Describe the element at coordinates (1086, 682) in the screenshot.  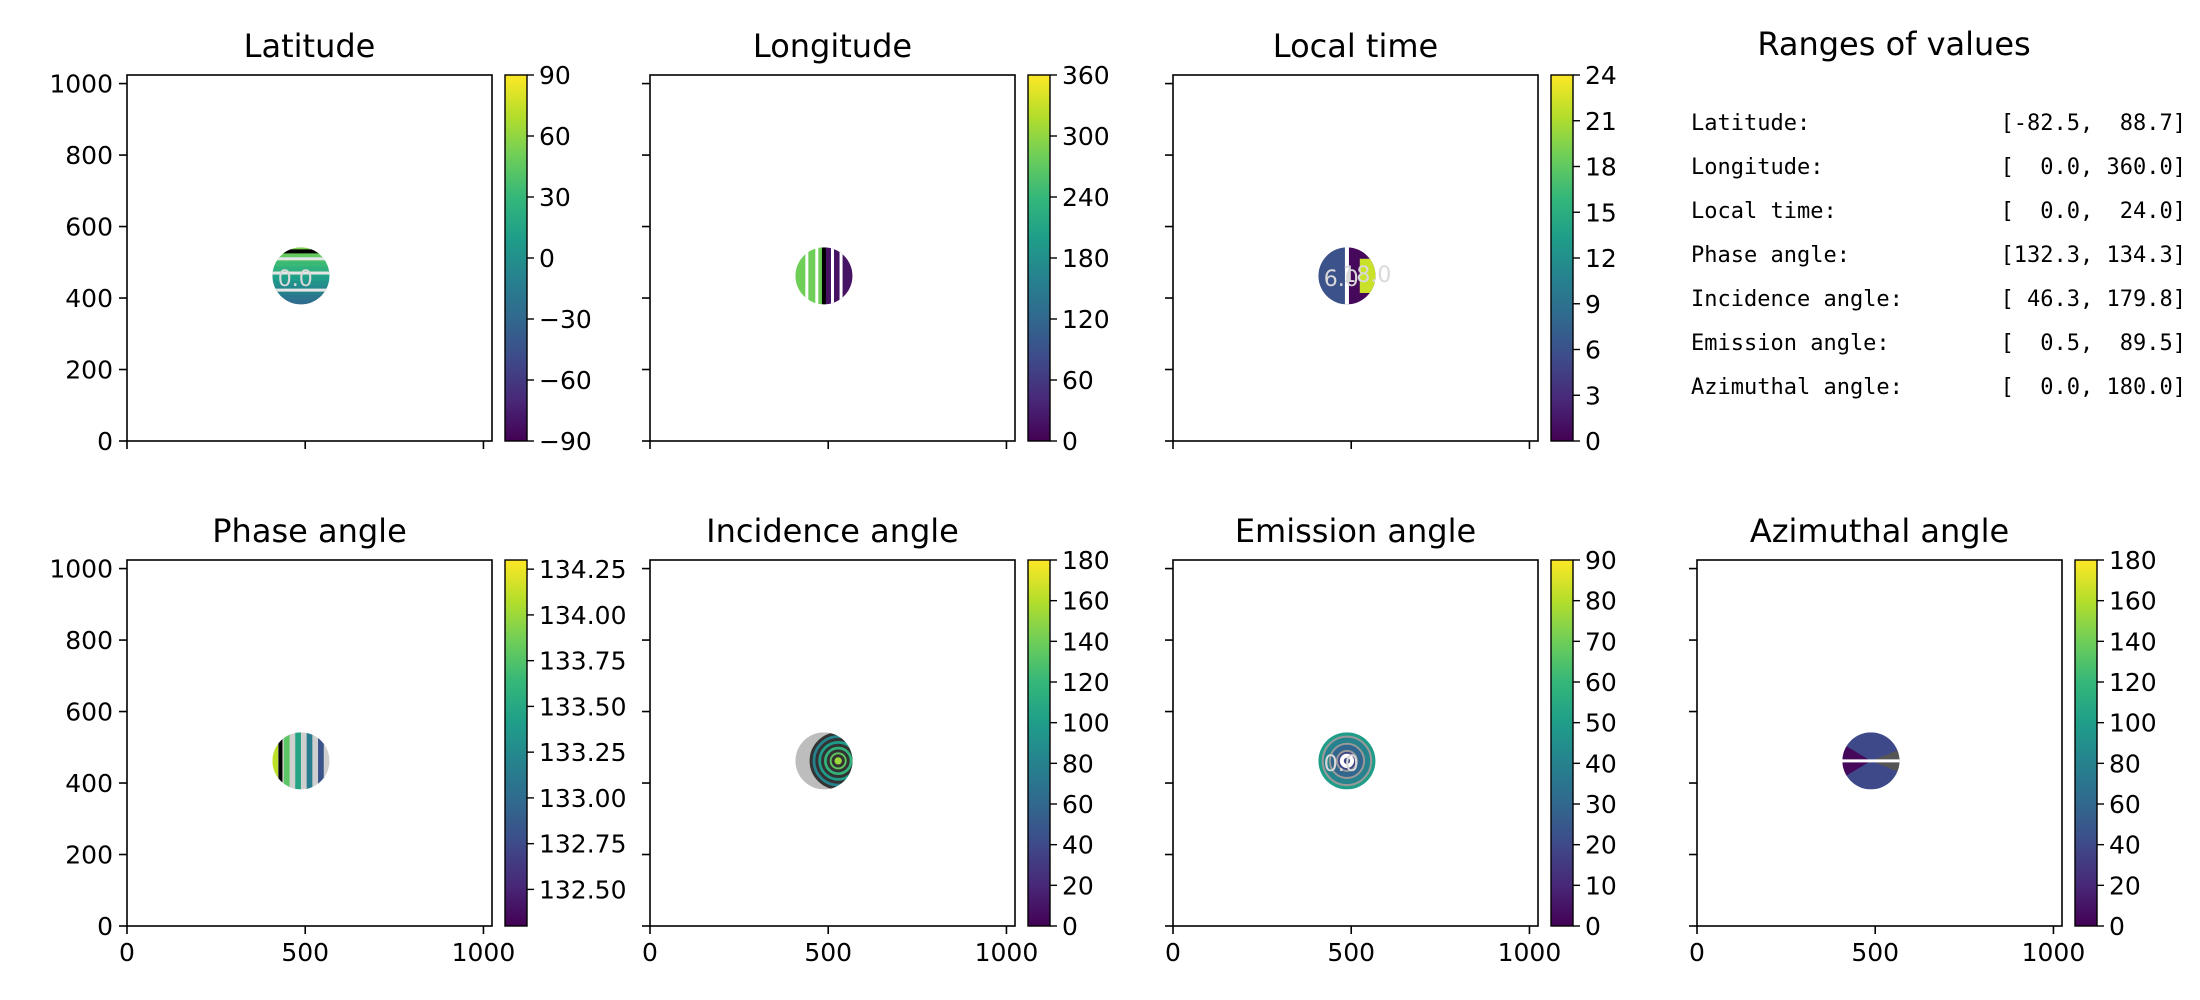
I see `colorbar-tick-label: 120` at that location.